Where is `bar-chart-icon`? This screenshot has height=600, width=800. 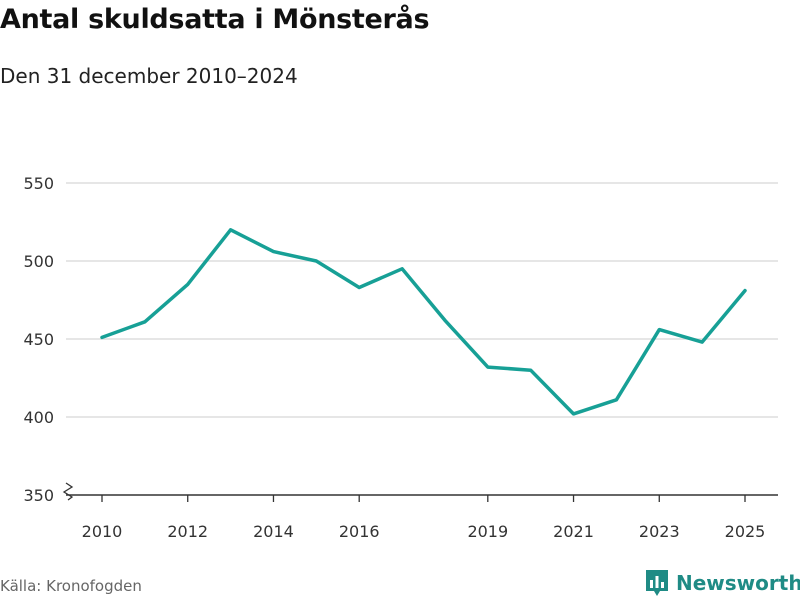
bar-chart-icon is located at coordinates (657, 583).